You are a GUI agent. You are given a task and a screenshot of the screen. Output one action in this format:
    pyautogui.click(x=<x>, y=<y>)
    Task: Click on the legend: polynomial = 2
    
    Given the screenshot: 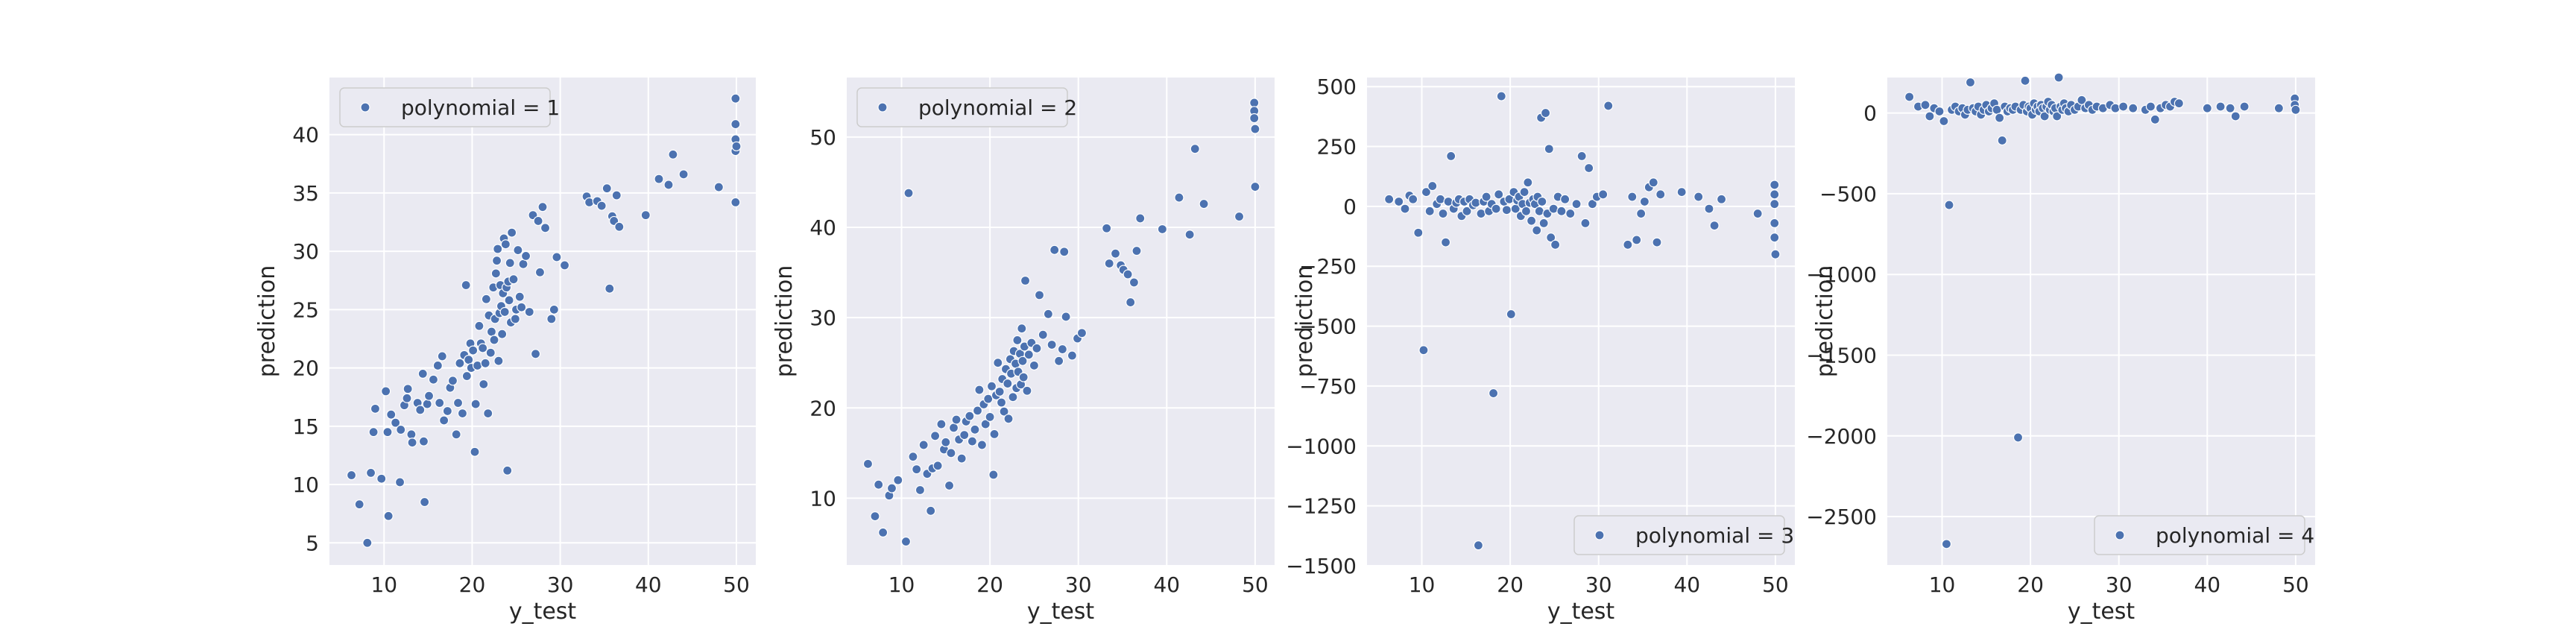 What is the action you would take?
    pyautogui.click(x=967, y=107)
    